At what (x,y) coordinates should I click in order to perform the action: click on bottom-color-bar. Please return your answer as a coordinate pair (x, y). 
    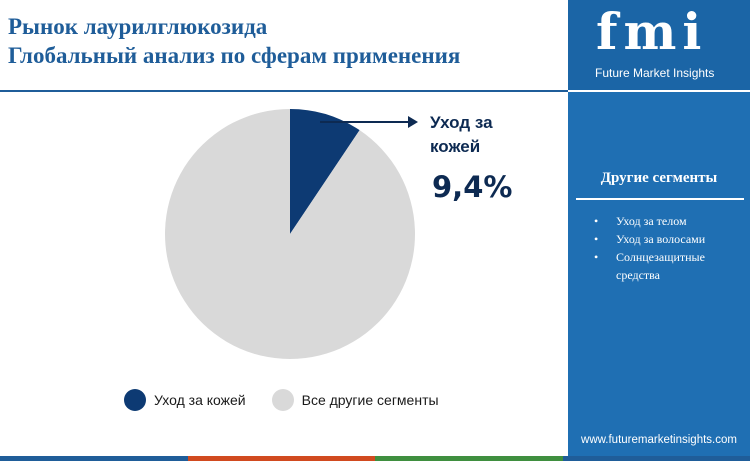
    Looking at the image, I should click on (375, 458).